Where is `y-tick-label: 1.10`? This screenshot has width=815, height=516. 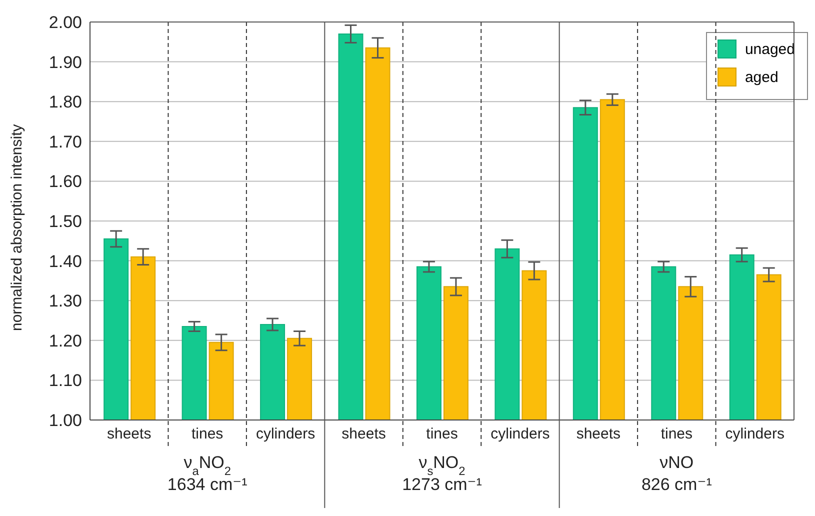
y-tick-label: 1.10 is located at coordinates (65, 380).